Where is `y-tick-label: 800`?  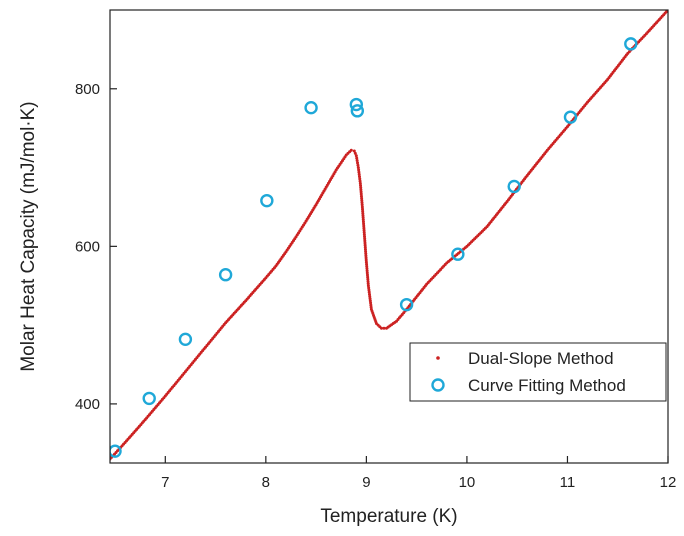
y-tick-label: 800 is located at coordinates (87, 89).